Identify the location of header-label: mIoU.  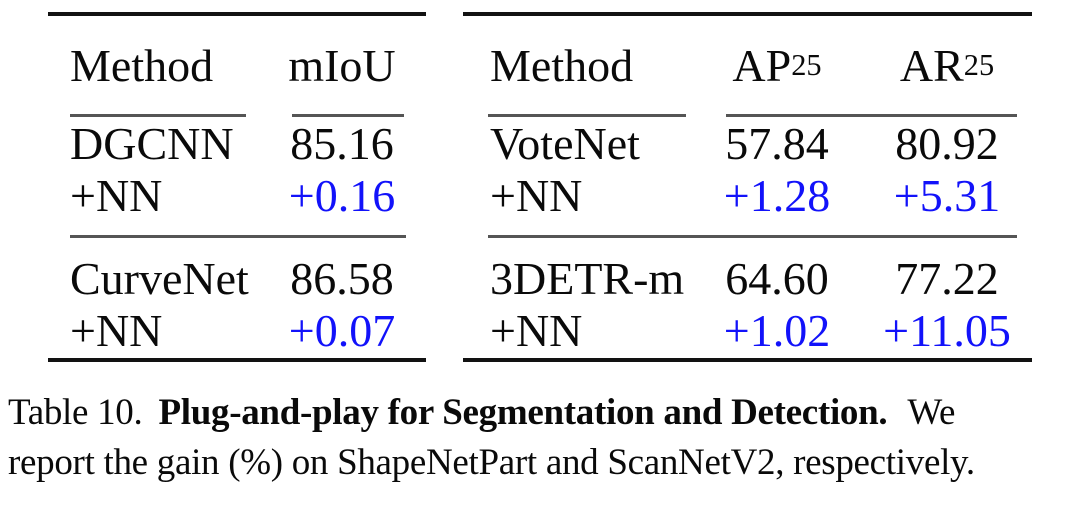
(342, 65).